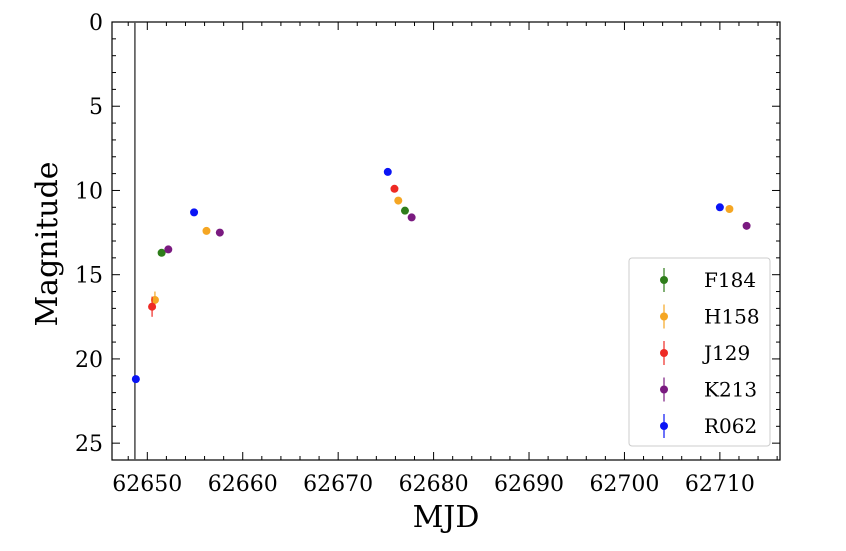  I want to click on legend-marker-r062, so click(664, 426).